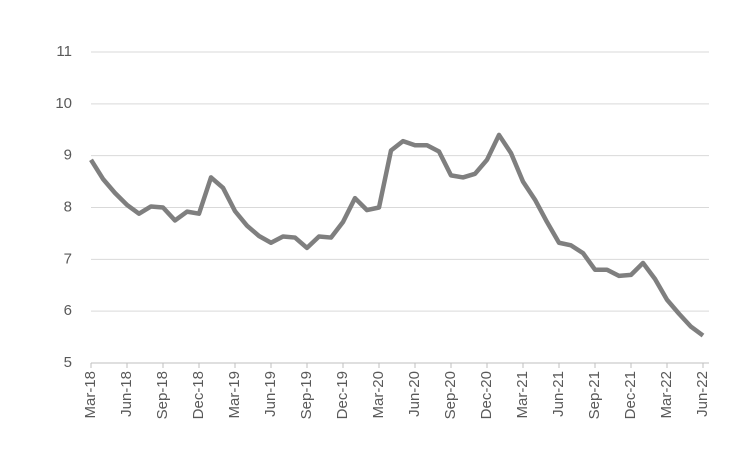 The width and height of the screenshot is (731, 475). I want to click on y-tick-label: 11, so click(64, 51).